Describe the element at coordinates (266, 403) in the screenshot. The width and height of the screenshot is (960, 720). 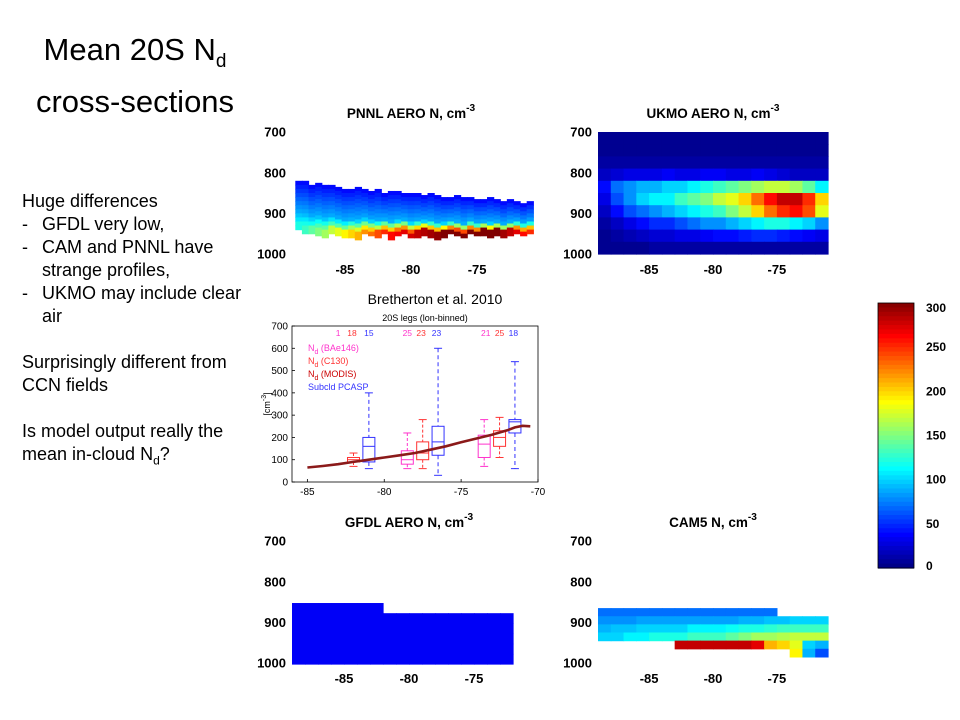
I see `y-axis-label: [cm-3]` at that location.